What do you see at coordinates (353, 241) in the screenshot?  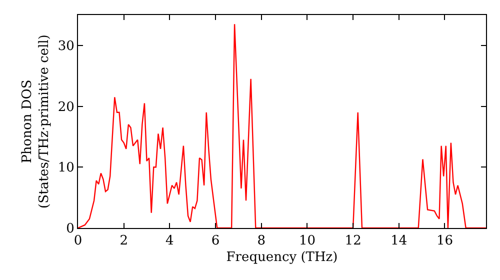 I see `x-tick-label: 12` at bounding box center [353, 241].